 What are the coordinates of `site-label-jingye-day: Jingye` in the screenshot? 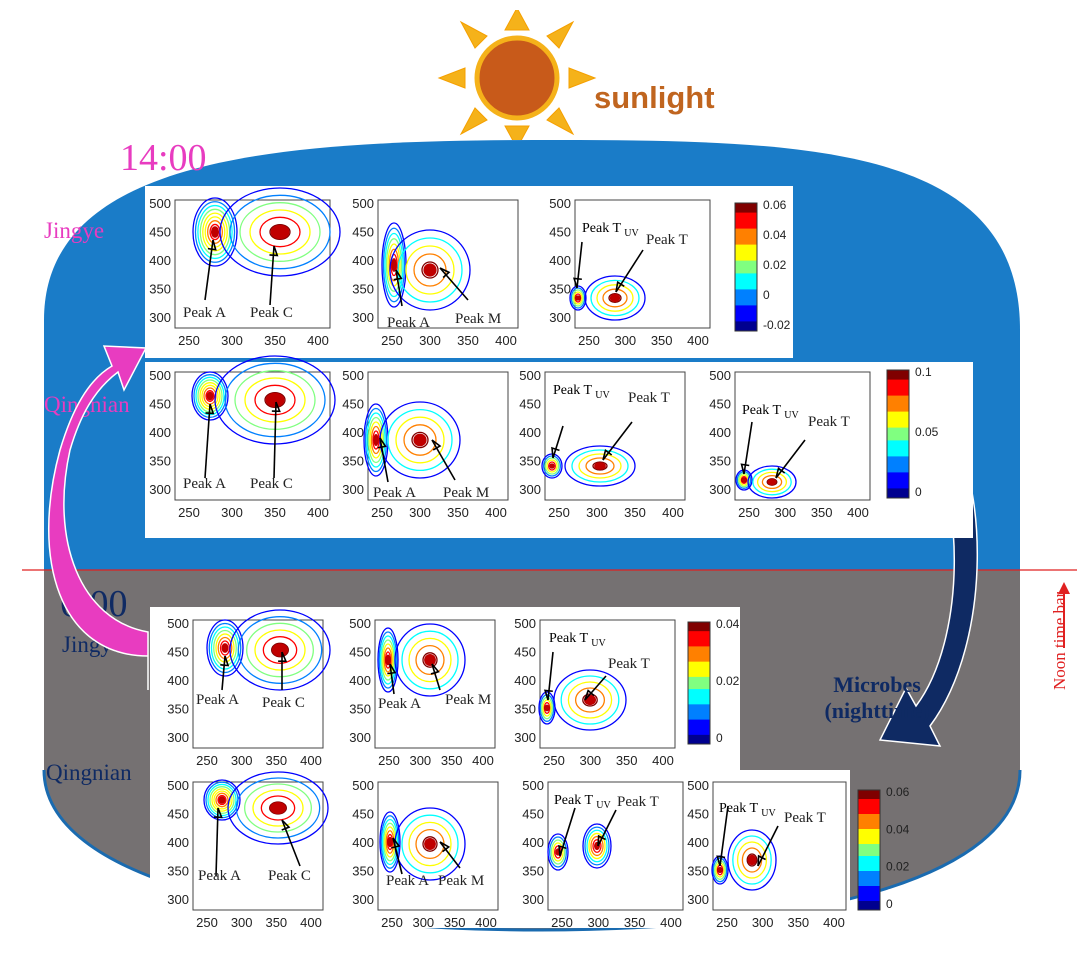 It's located at (74, 230).